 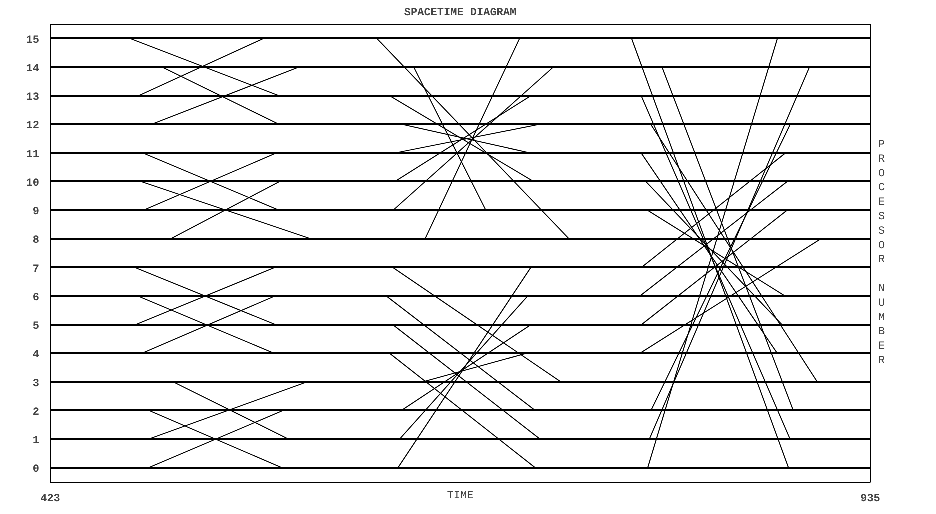 I want to click on y-tick-label: 10, so click(x=33, y=184).